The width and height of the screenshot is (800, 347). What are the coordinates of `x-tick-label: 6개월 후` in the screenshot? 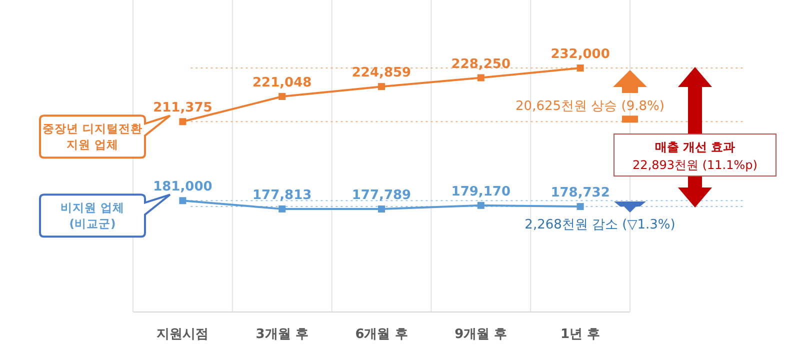 It's located at (381, 334).